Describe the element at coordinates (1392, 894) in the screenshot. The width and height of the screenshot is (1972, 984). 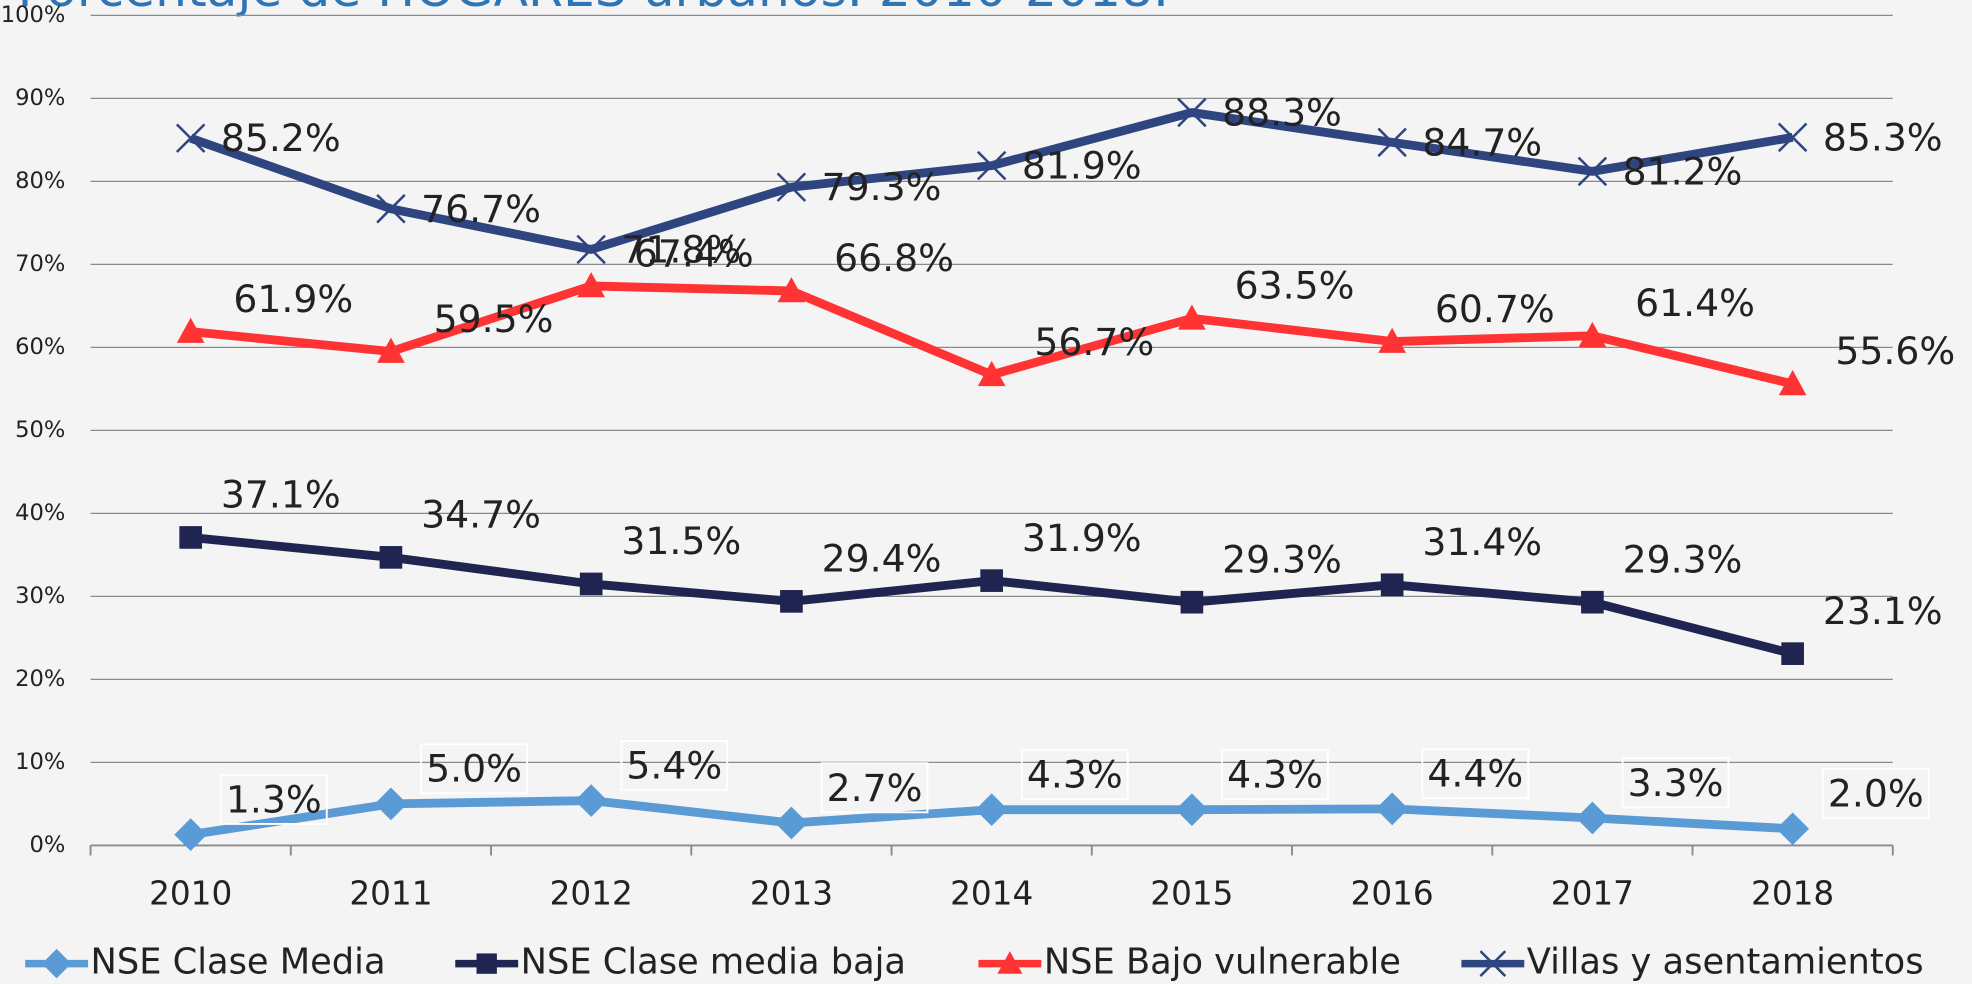
I see `x-tick-label: 2016` at that location.